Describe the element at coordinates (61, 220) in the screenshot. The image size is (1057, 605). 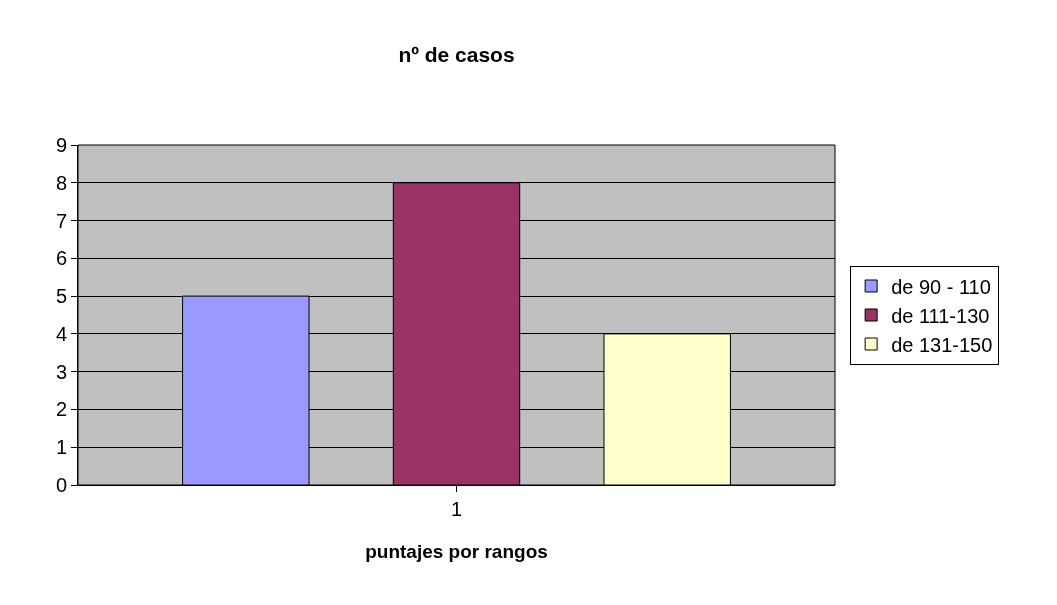
I see `y-tick-label: 7` at that location.